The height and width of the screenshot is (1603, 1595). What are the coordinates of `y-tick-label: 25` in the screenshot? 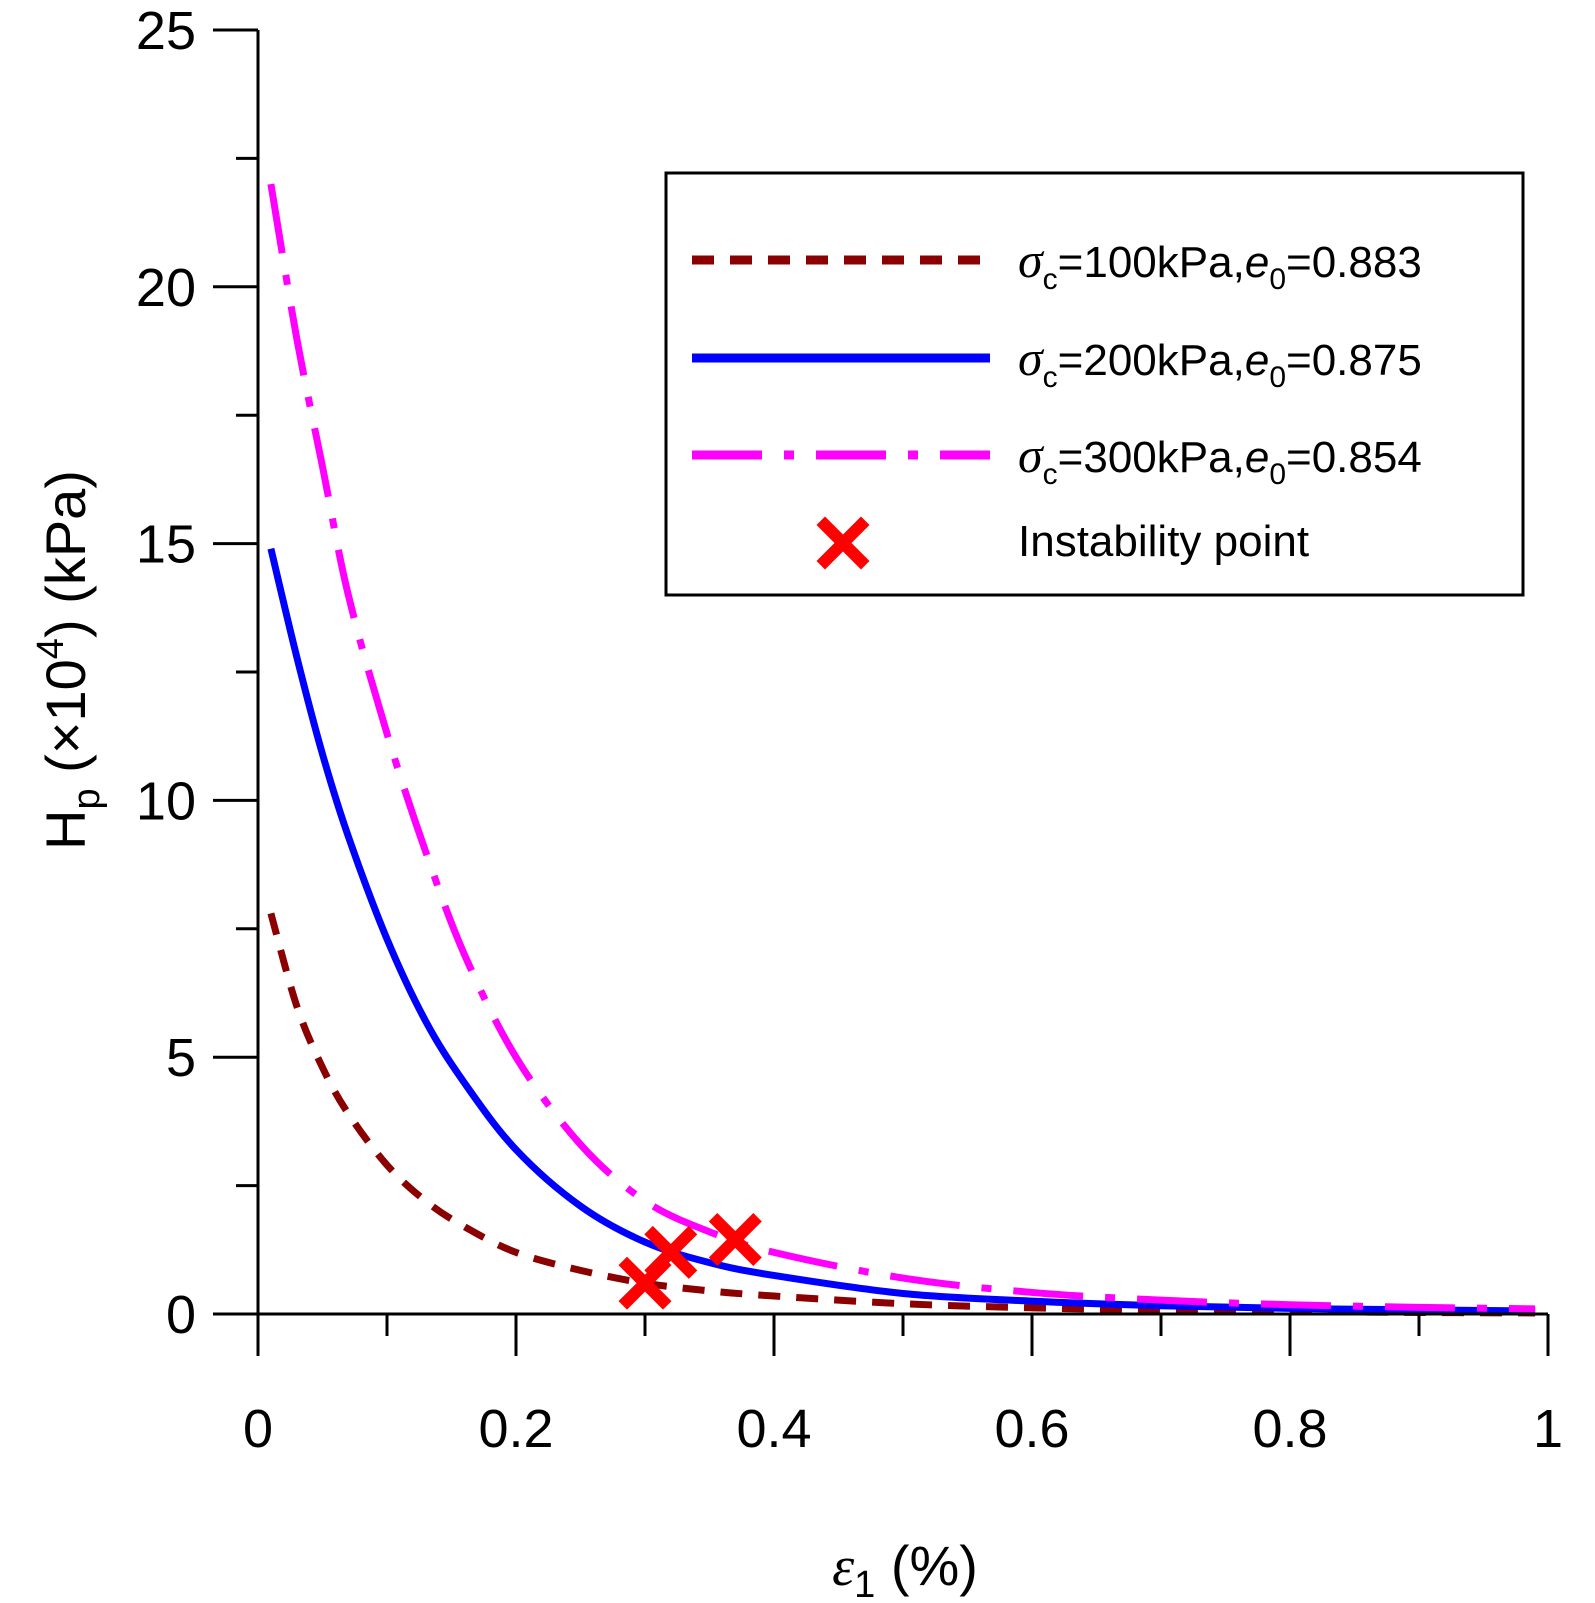 It's located at (166, 31).